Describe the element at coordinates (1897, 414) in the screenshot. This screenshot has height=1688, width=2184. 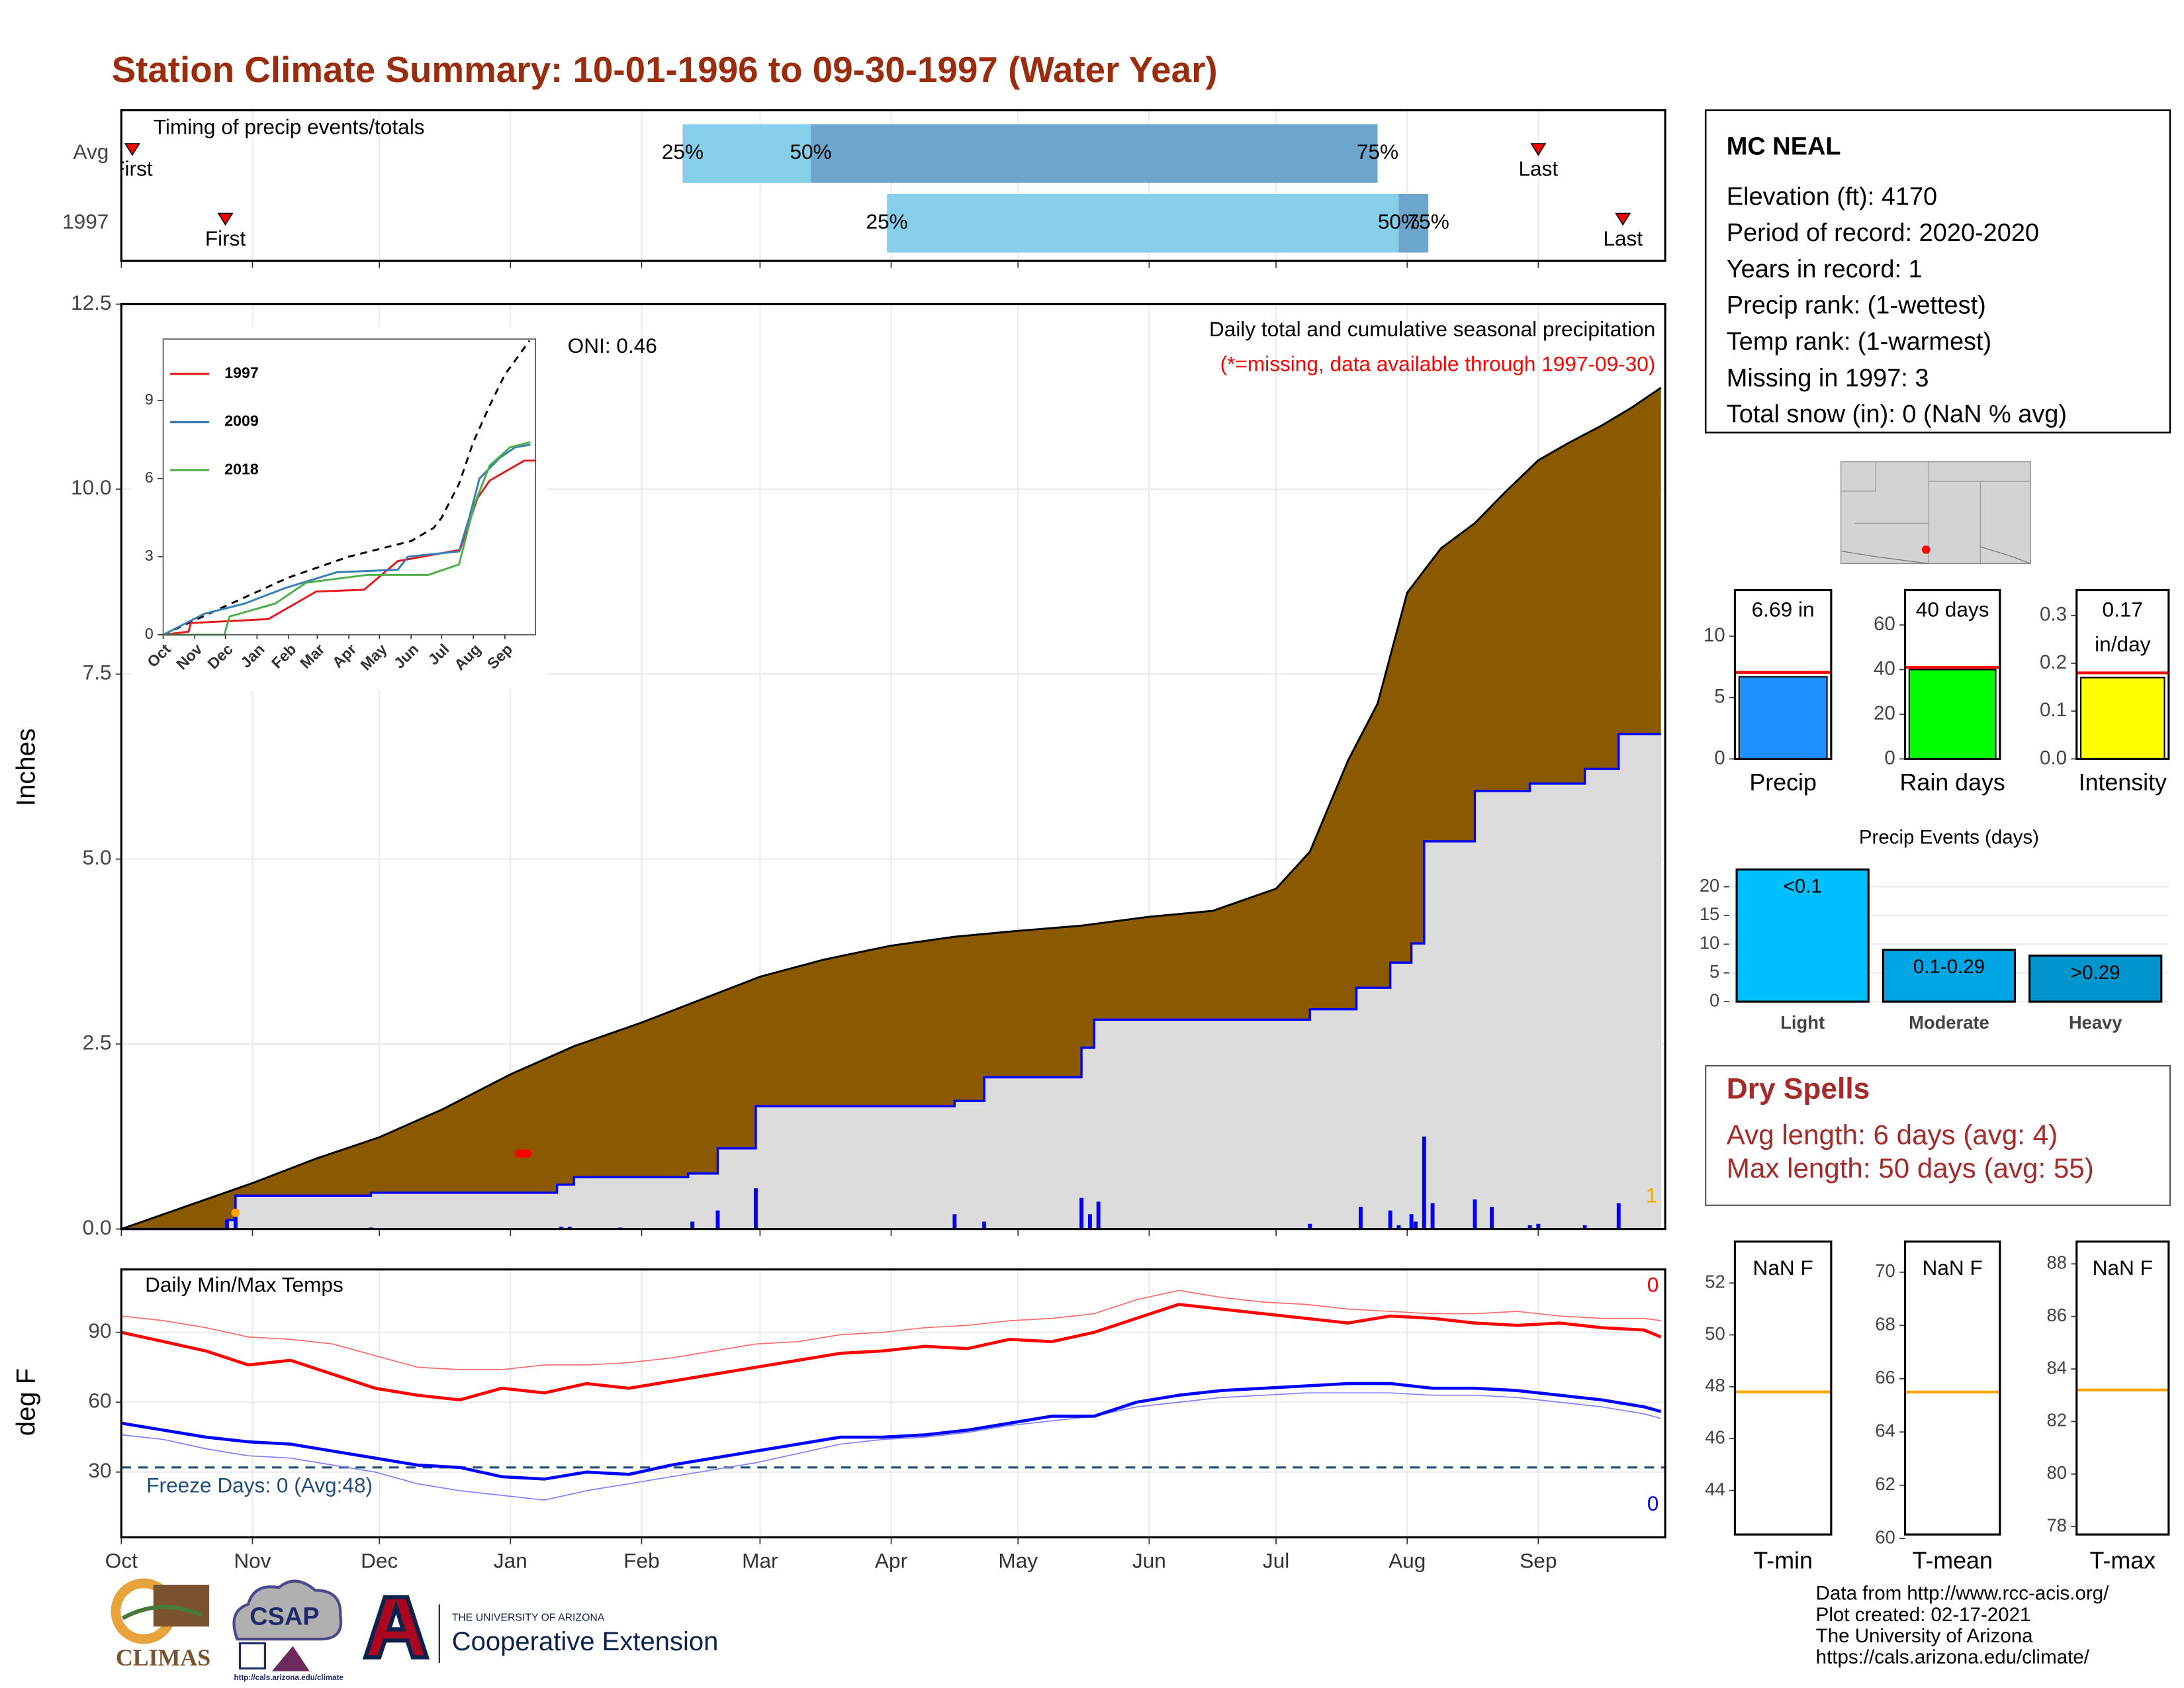
I see `station-line: Total snow (in): 0 (NaN % avg)` at that location.